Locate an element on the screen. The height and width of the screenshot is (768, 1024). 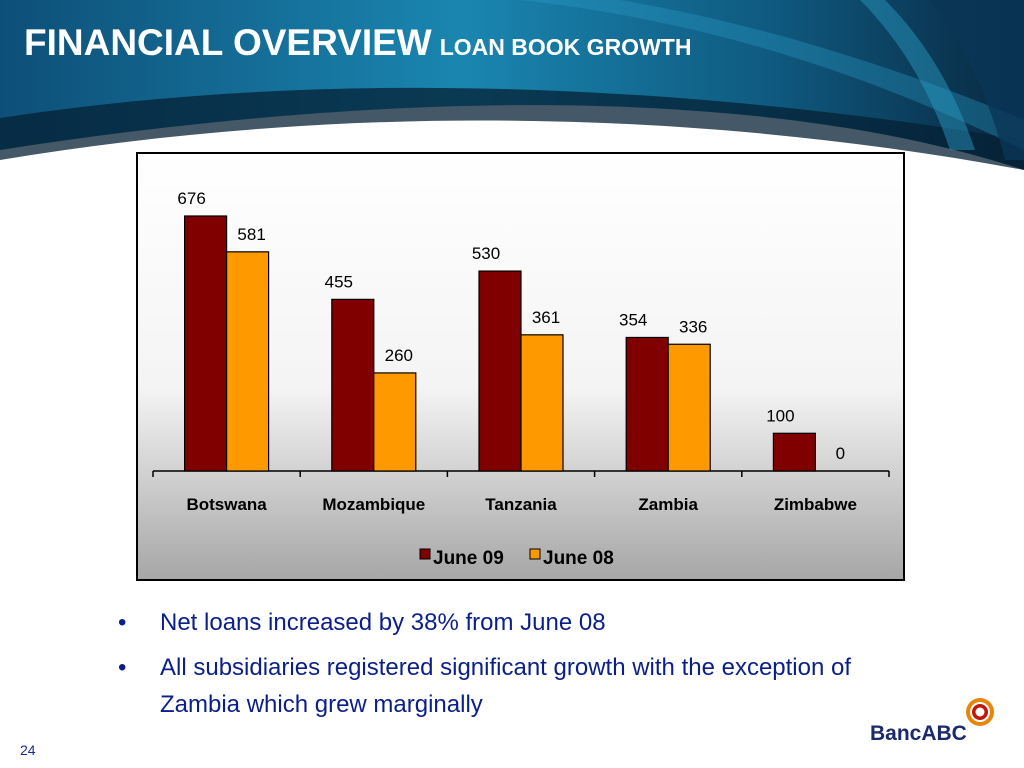
title-row: FINANCIAL OVERVIEW LOAN BOOK GROWTH is located at coordinates (357, 43).